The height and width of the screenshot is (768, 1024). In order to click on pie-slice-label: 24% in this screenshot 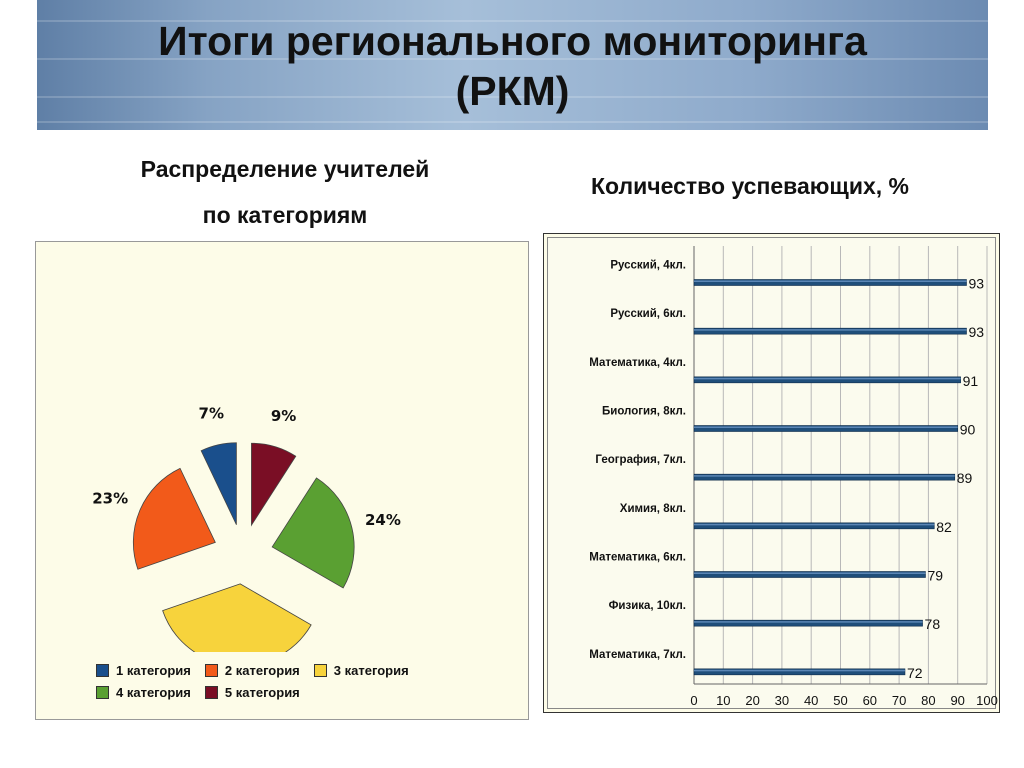, I will do `click(383, 520)`.